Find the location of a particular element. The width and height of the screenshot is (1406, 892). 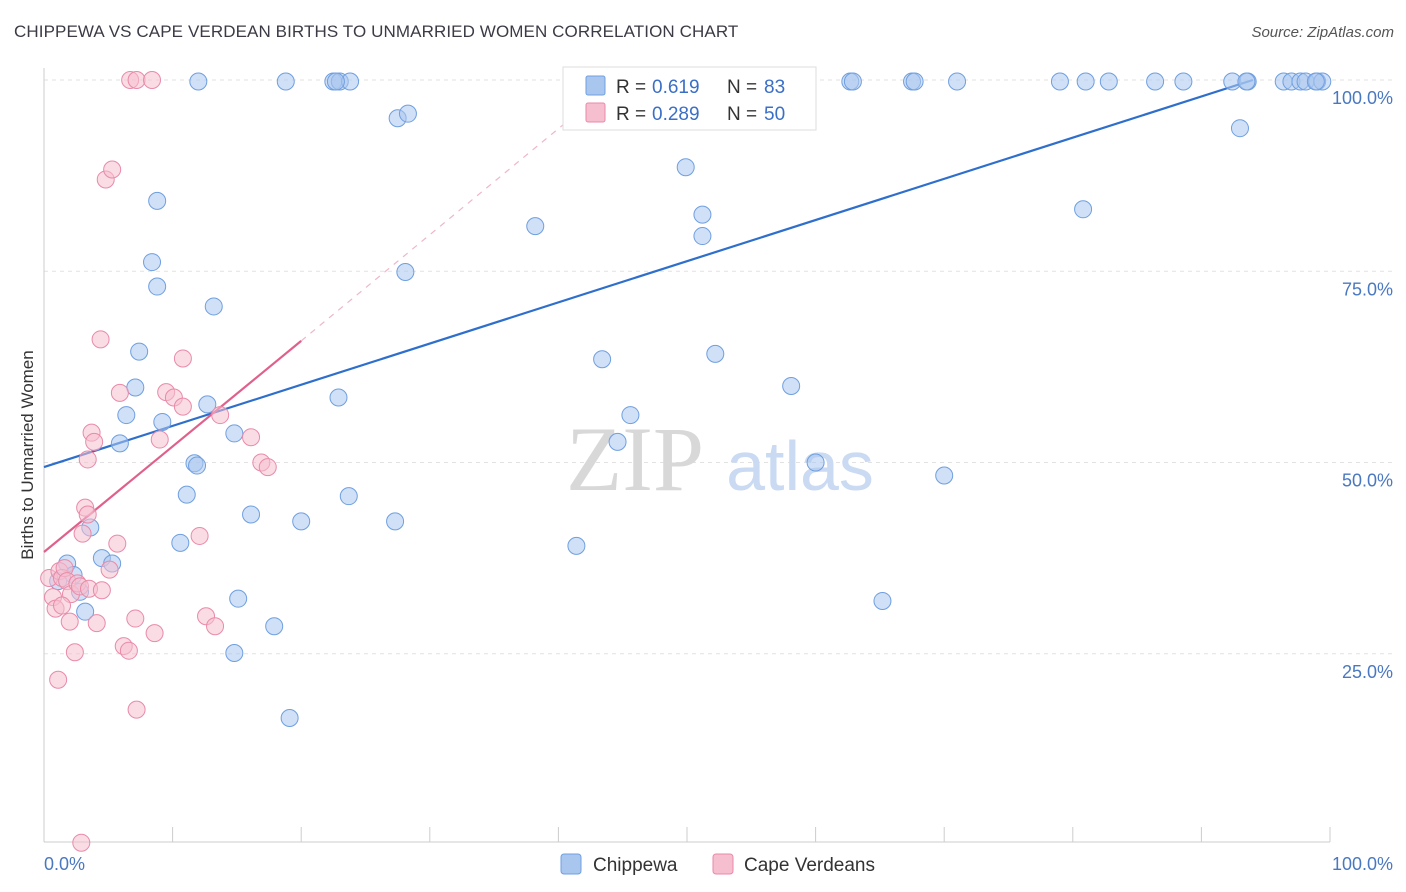

stats-legend: R = 0.619 N = 83 R = 0.289 N = 50 is located at coordinates (689, 98).